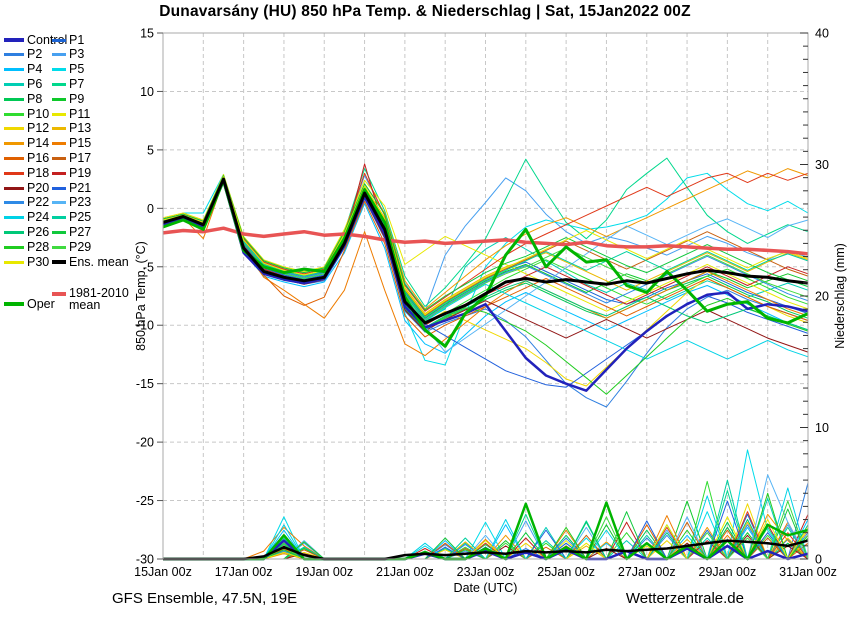 The image size is (850, 620). I want to click on legend-label: 1981-2010, so click(99, 293).